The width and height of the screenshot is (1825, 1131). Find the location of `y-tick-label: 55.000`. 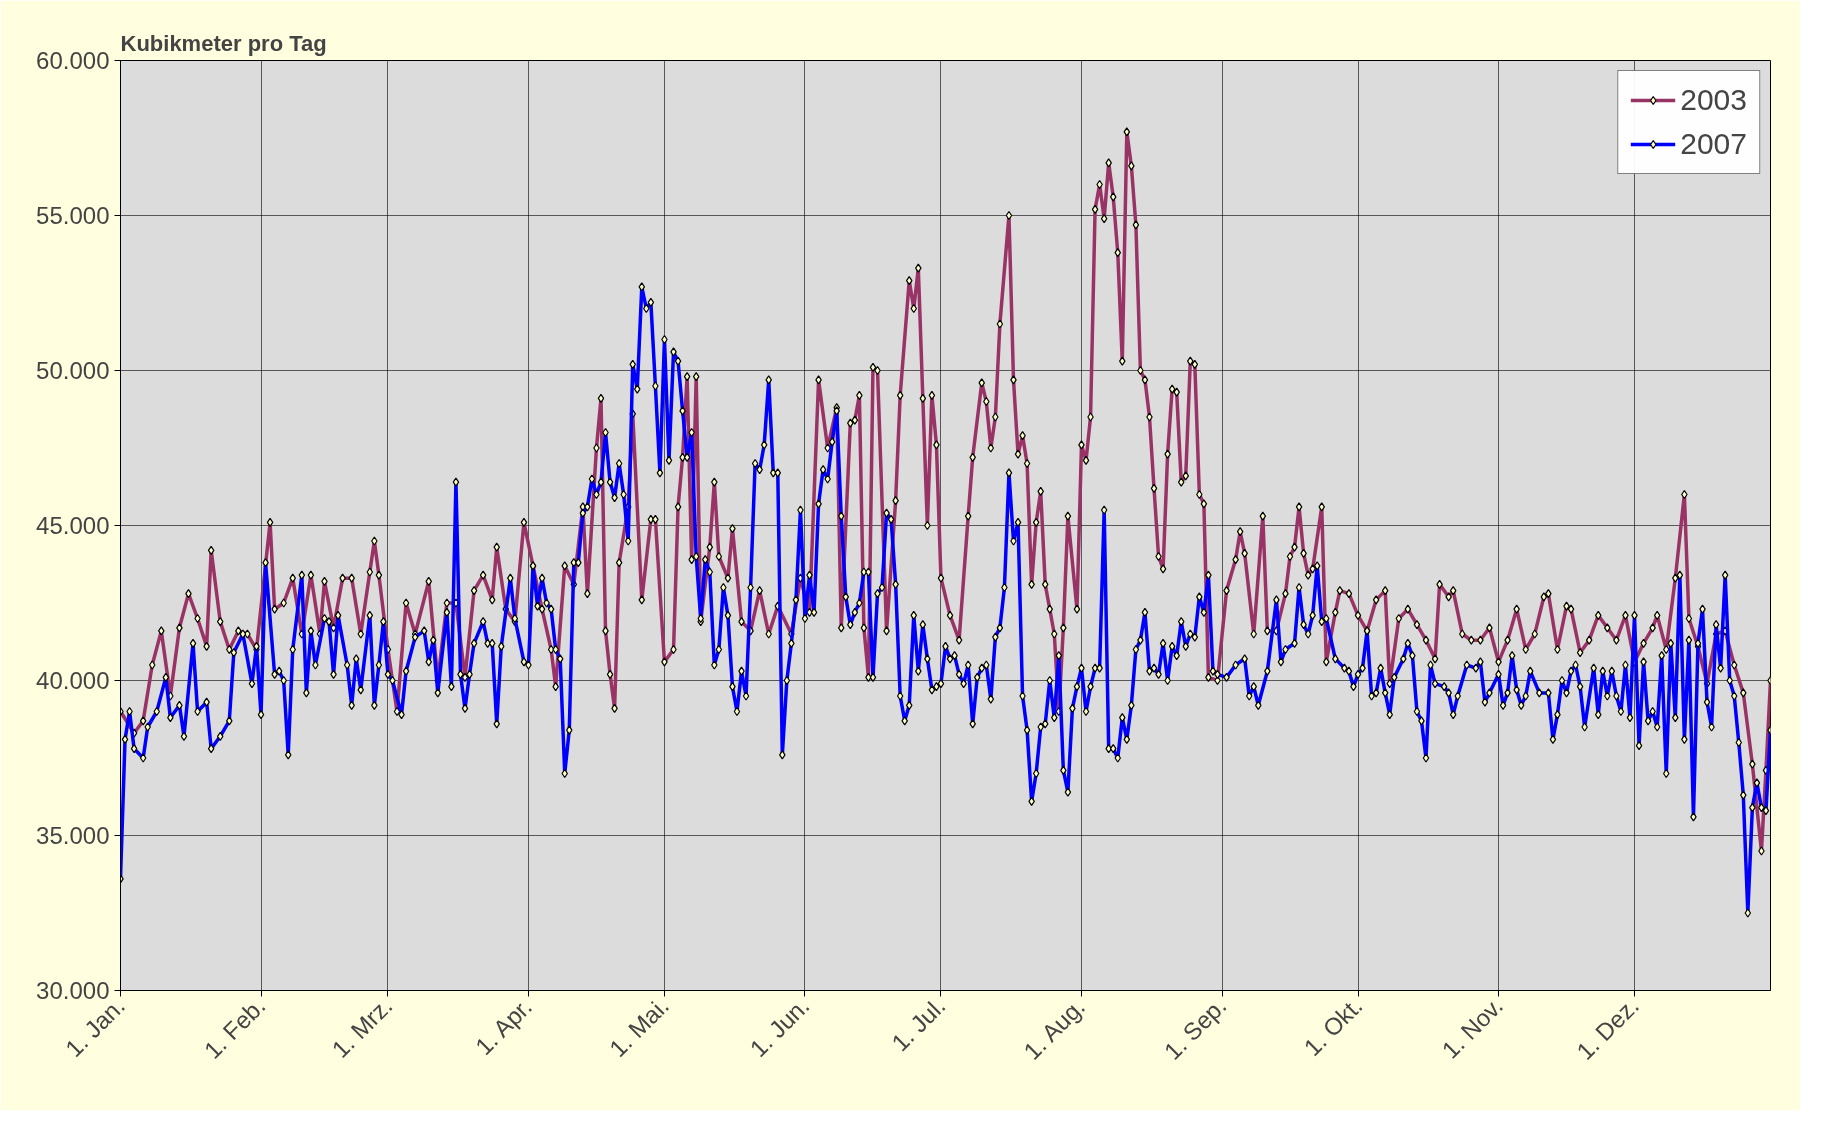

y-tick-label: 55.000 is located at coordinates (73, 215).